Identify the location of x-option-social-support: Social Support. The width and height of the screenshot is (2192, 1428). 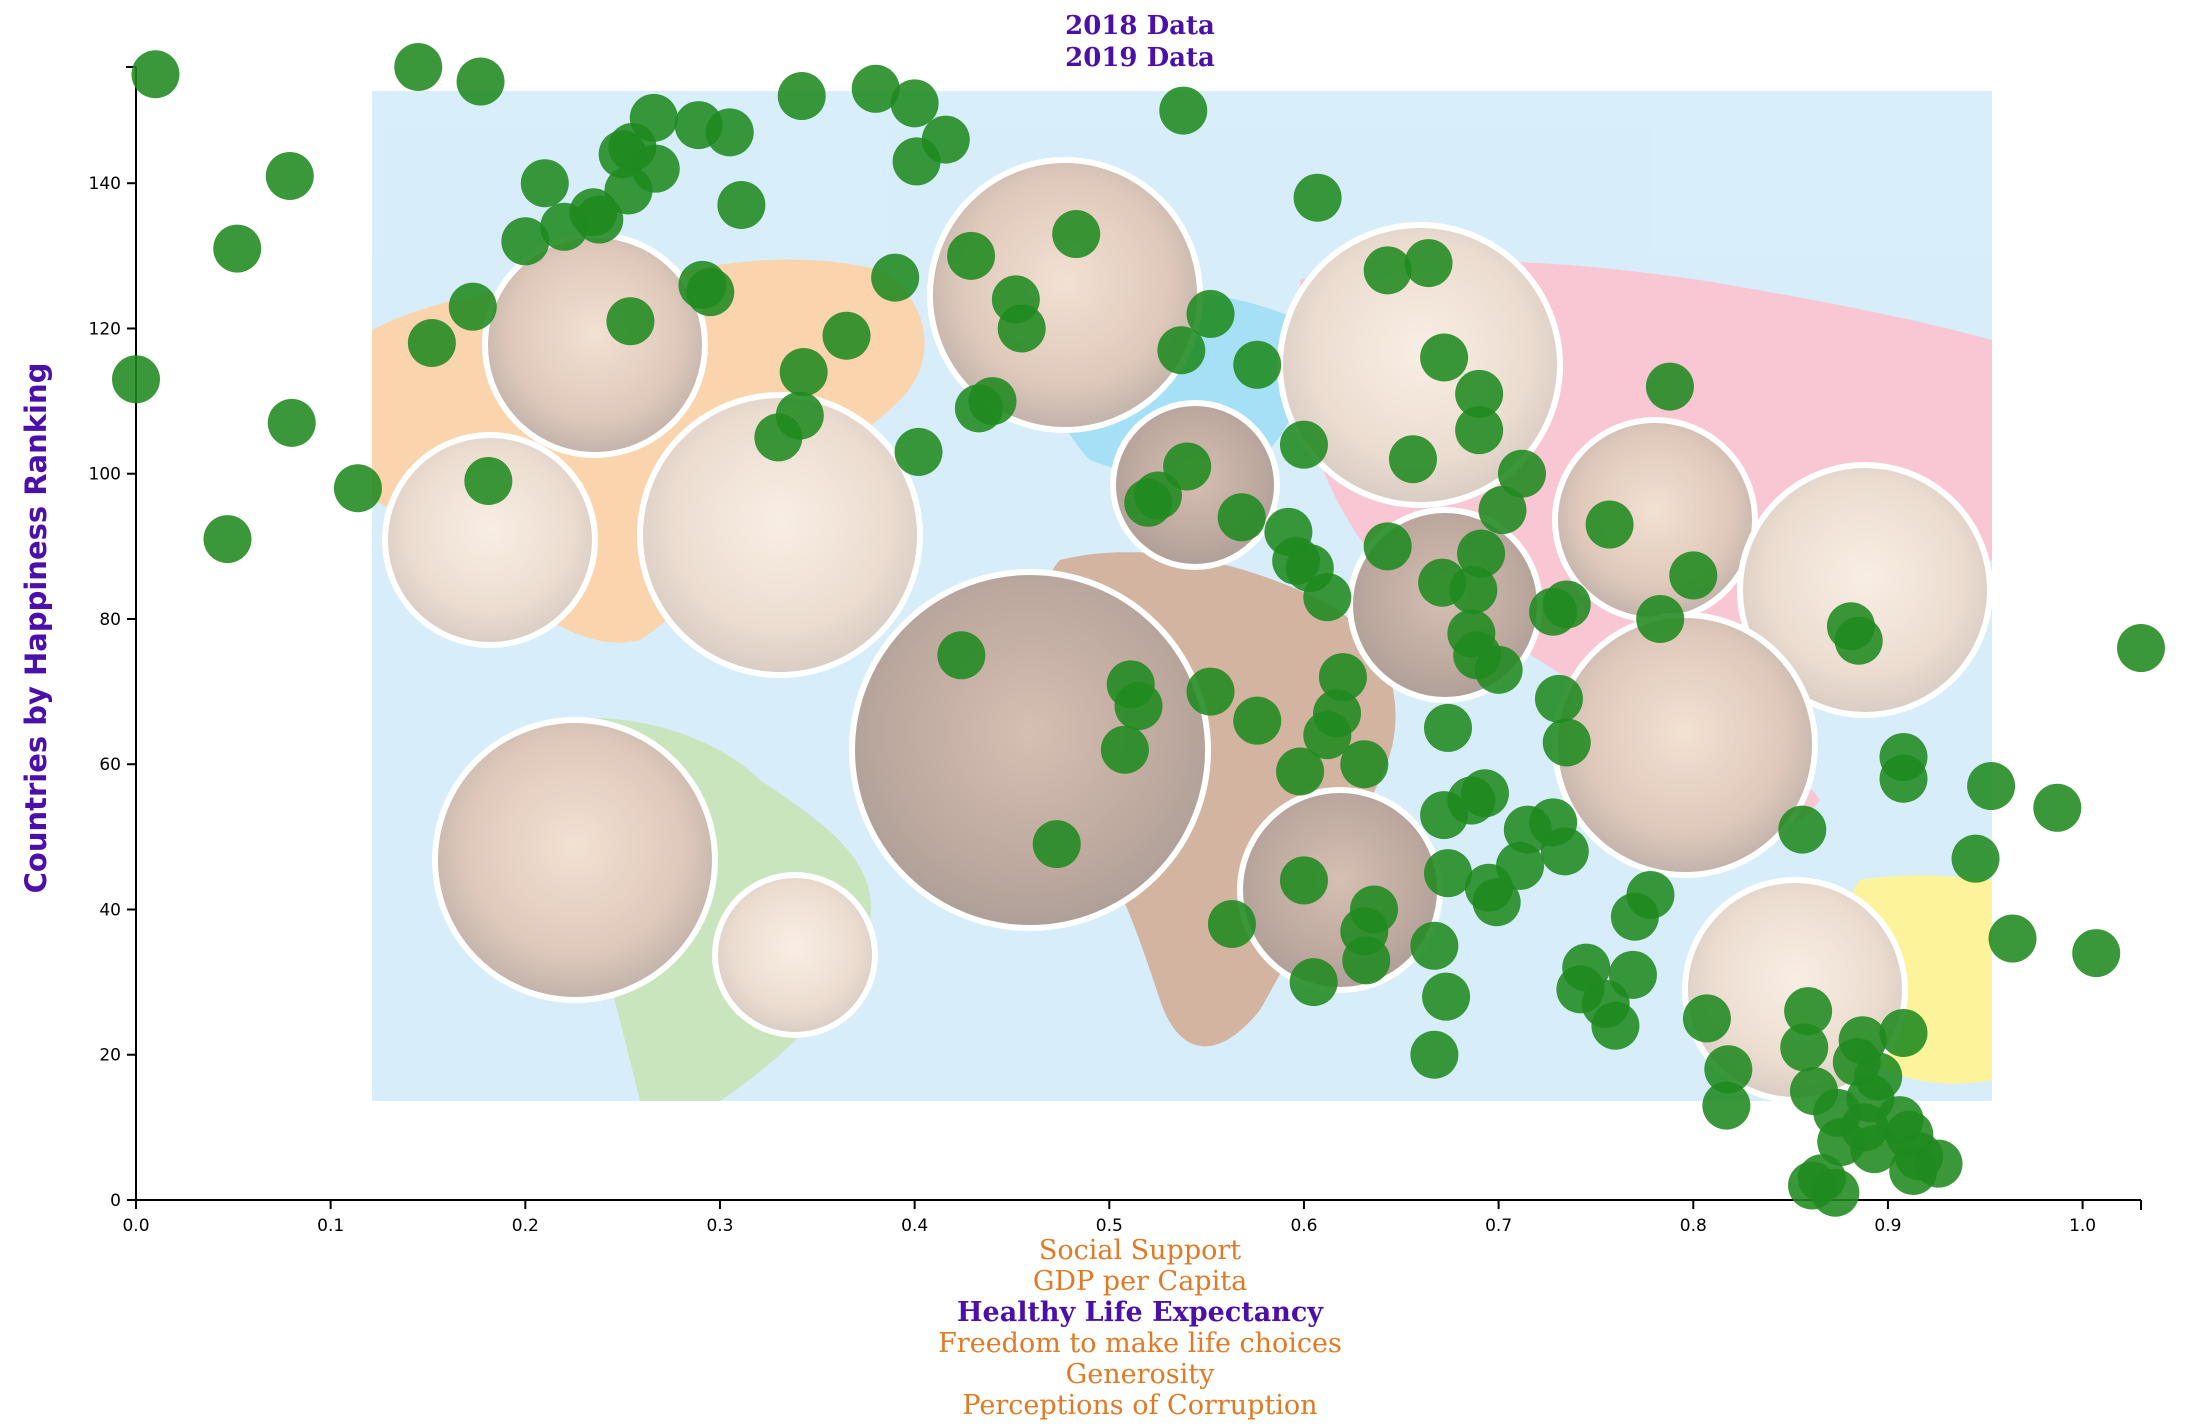
(1140, 1250).